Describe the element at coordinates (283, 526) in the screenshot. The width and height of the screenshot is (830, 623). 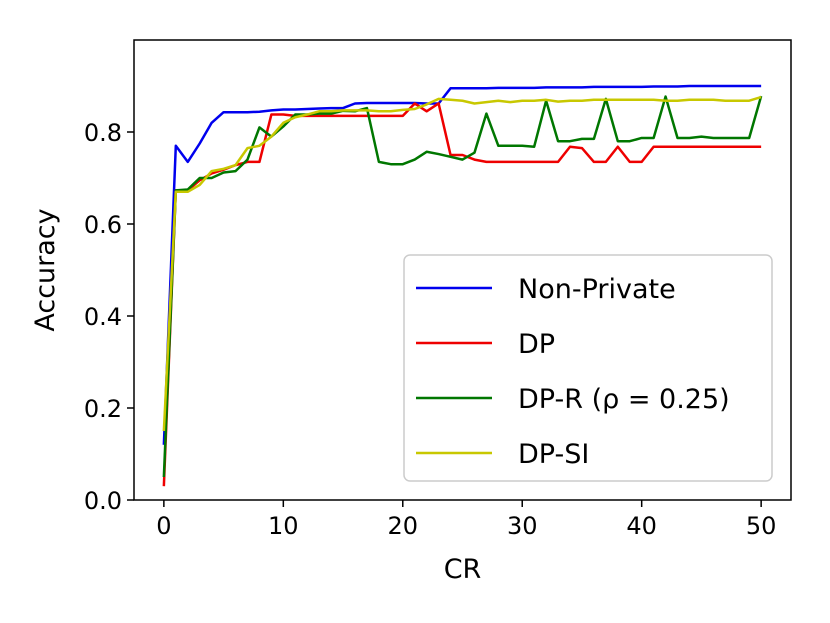
I see `x-tick-label: 10` at that location.